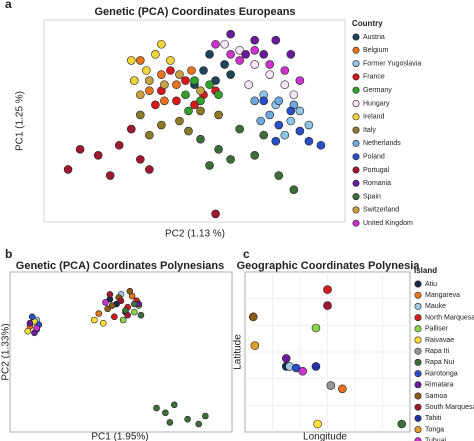  Describe the element at coordinates (367, 23) in the screenshot. I see `legend-title: Country` at that location.